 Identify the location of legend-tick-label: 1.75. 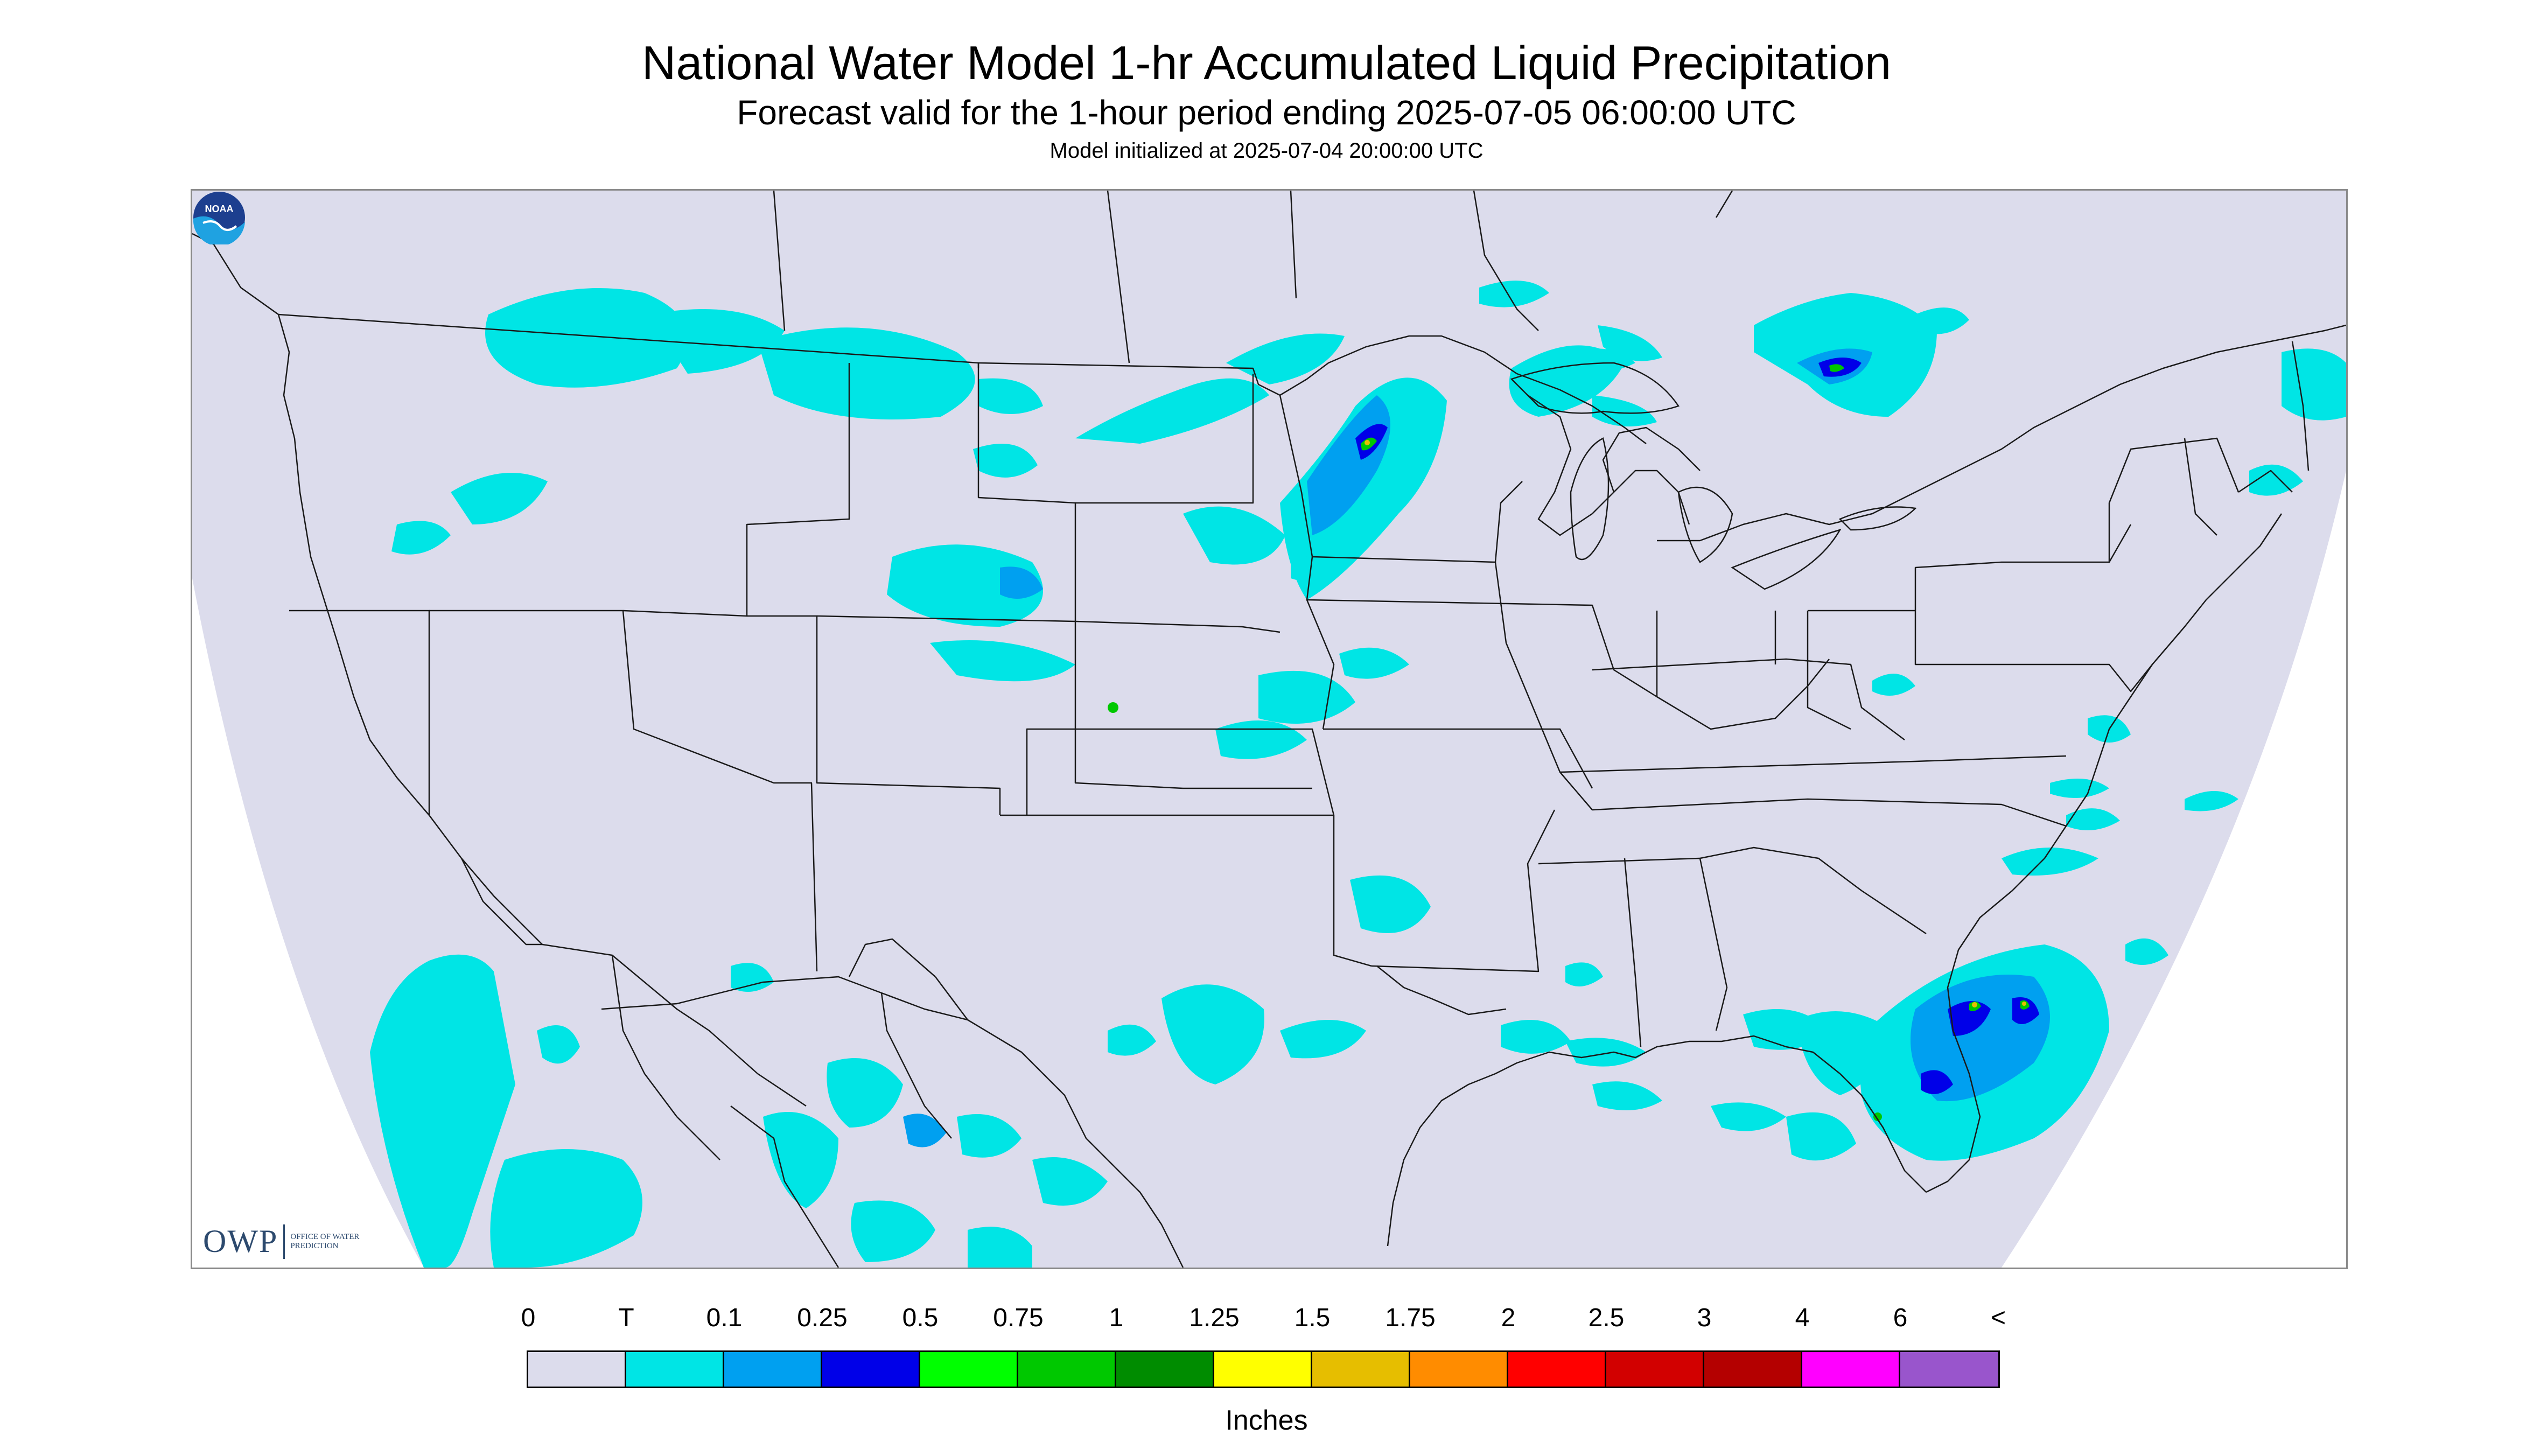
(1410, 1318).